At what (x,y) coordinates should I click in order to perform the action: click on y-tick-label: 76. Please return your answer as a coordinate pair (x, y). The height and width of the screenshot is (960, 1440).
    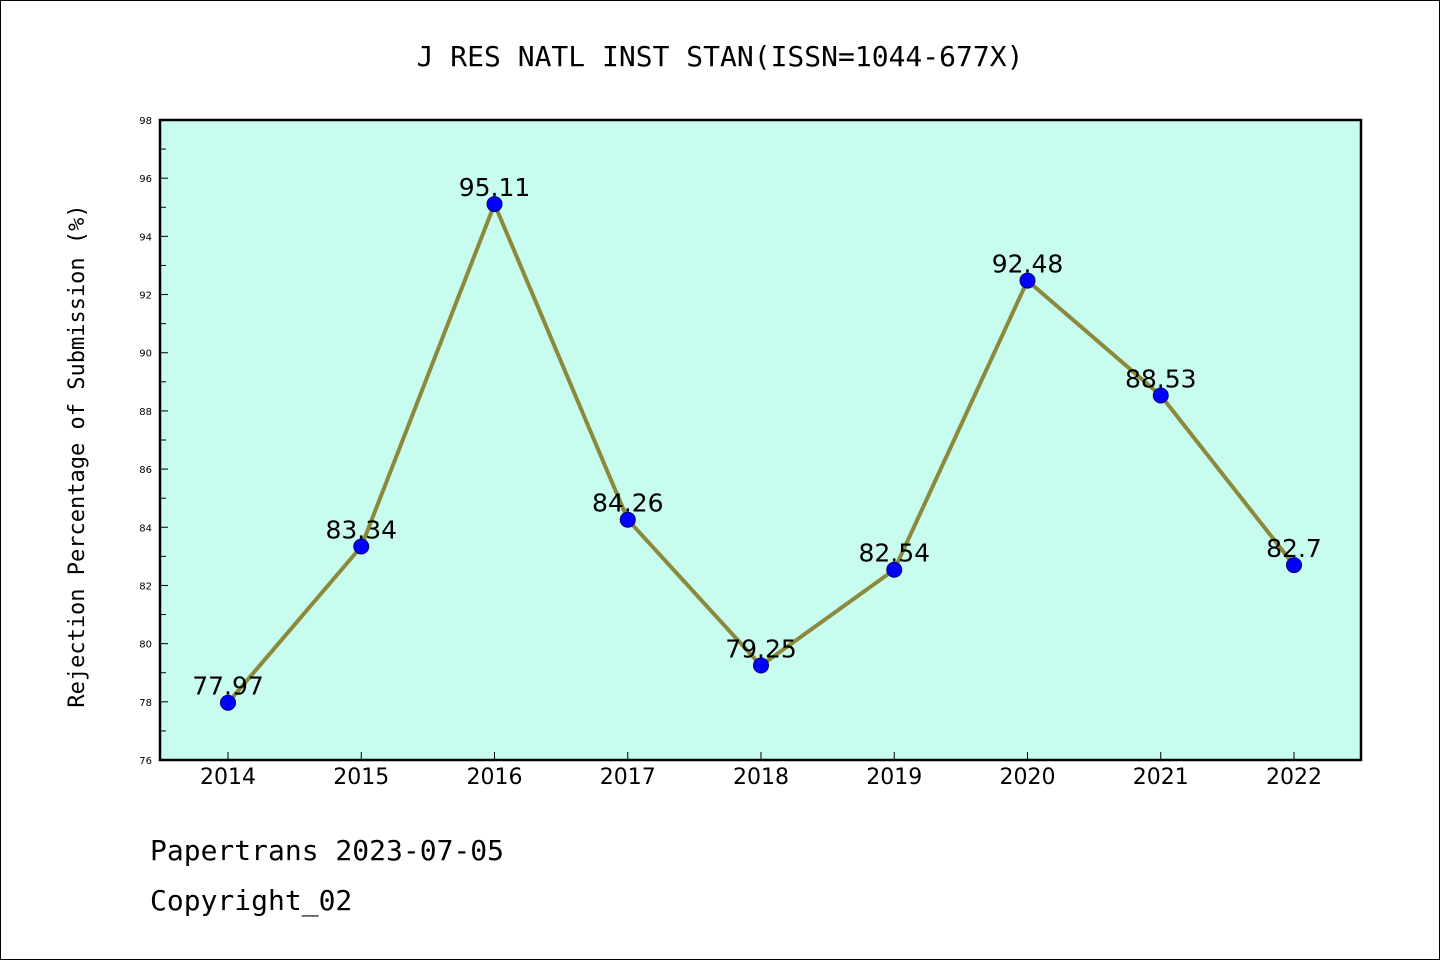
    Looking at the image, I should click on (145, 761).